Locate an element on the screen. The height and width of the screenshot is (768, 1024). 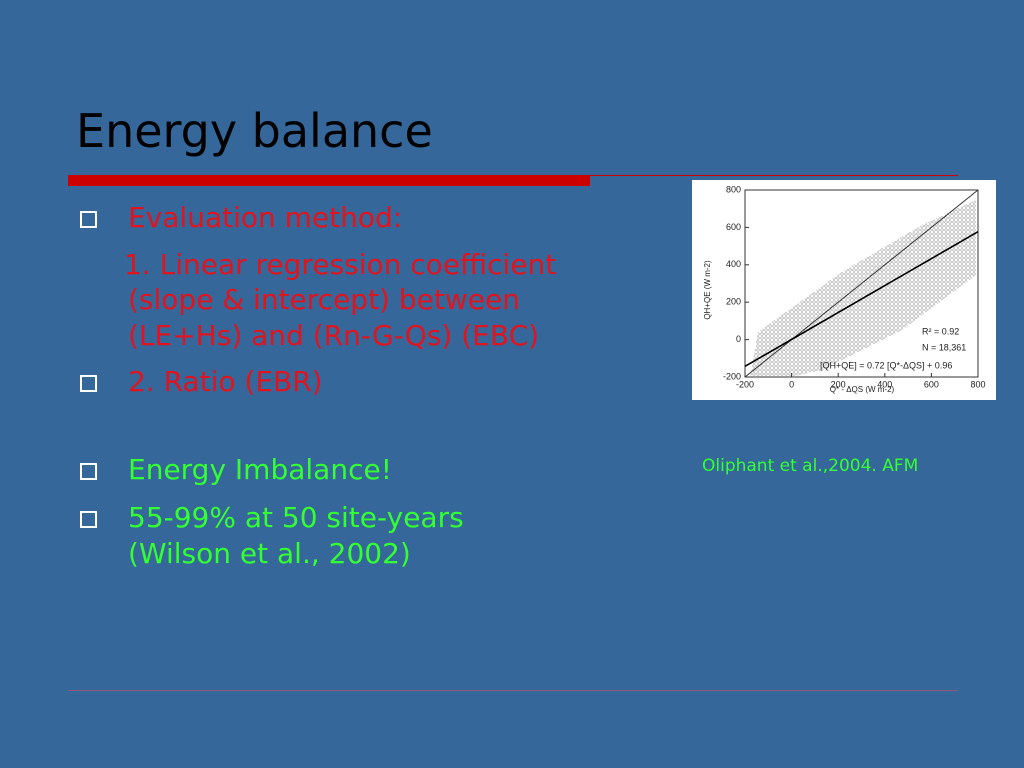
x-tick-label: 400 is located at coordinates (884, 384).